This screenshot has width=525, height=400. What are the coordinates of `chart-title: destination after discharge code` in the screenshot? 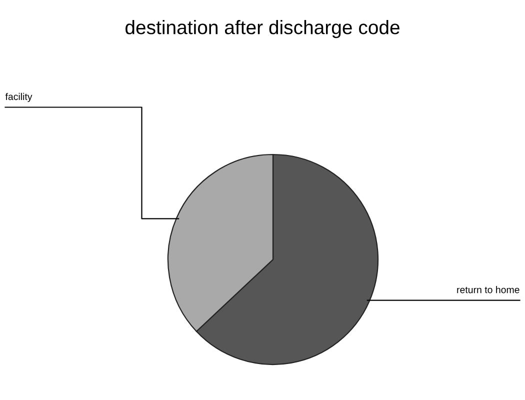 It's located at (263, 29).